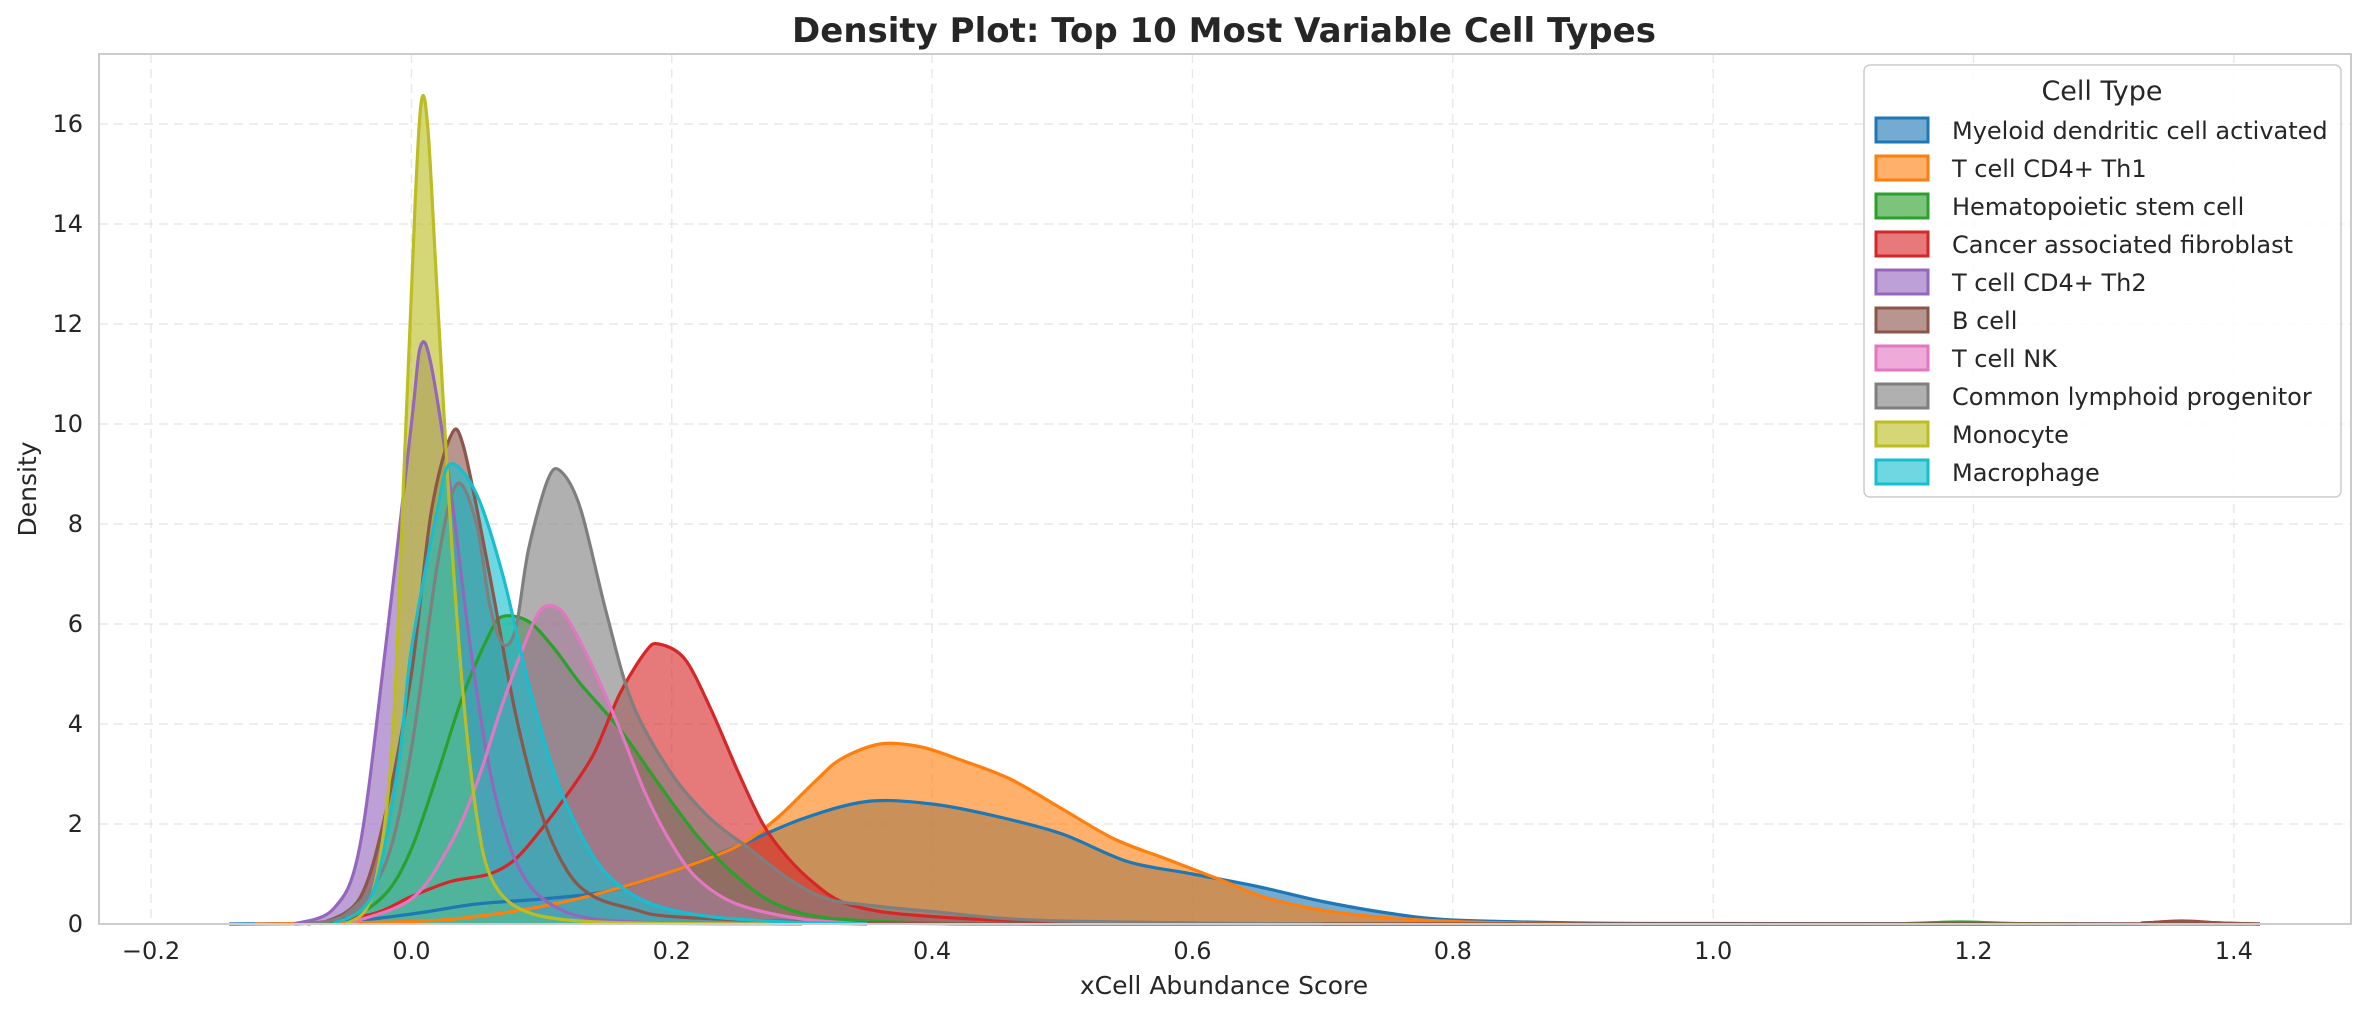 This screenshot has height=1015, width=2365. I want to click on legend-title: Cell Type, so click(2101, 91).